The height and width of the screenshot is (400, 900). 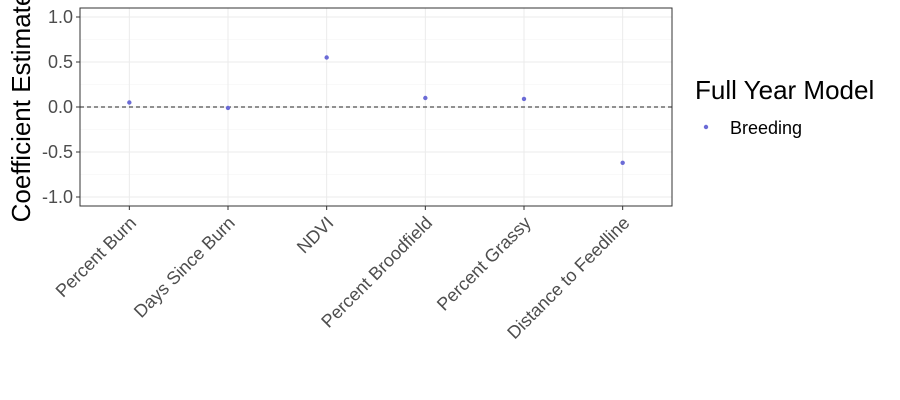 What do you see at coordinates (57, 152) in the screenshot?
I see `y-tick-label: -0.5` at bounding box center [57, 152].